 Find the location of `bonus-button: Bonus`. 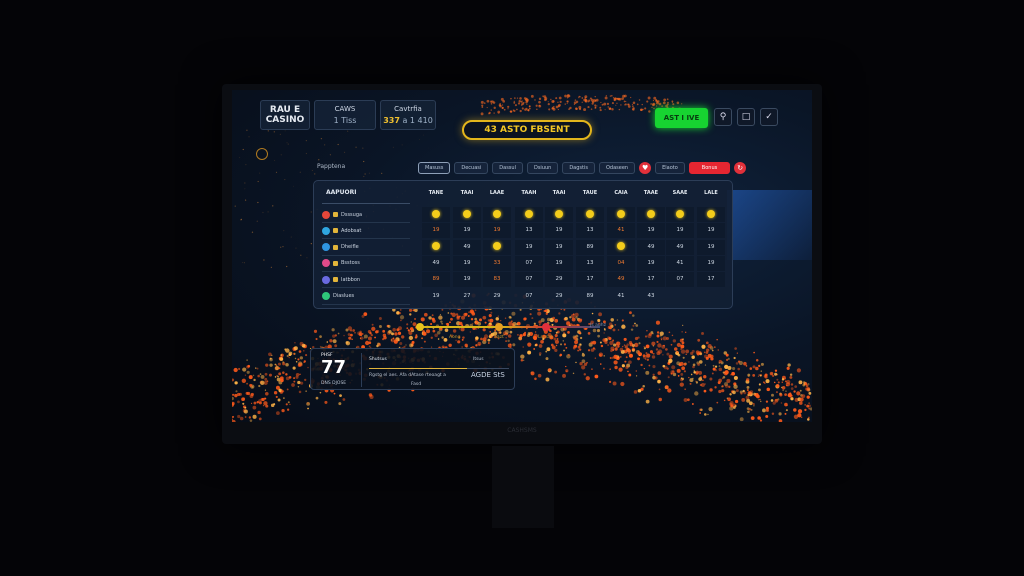

bonus-button: Bonus is located at coordinates (709, 168).